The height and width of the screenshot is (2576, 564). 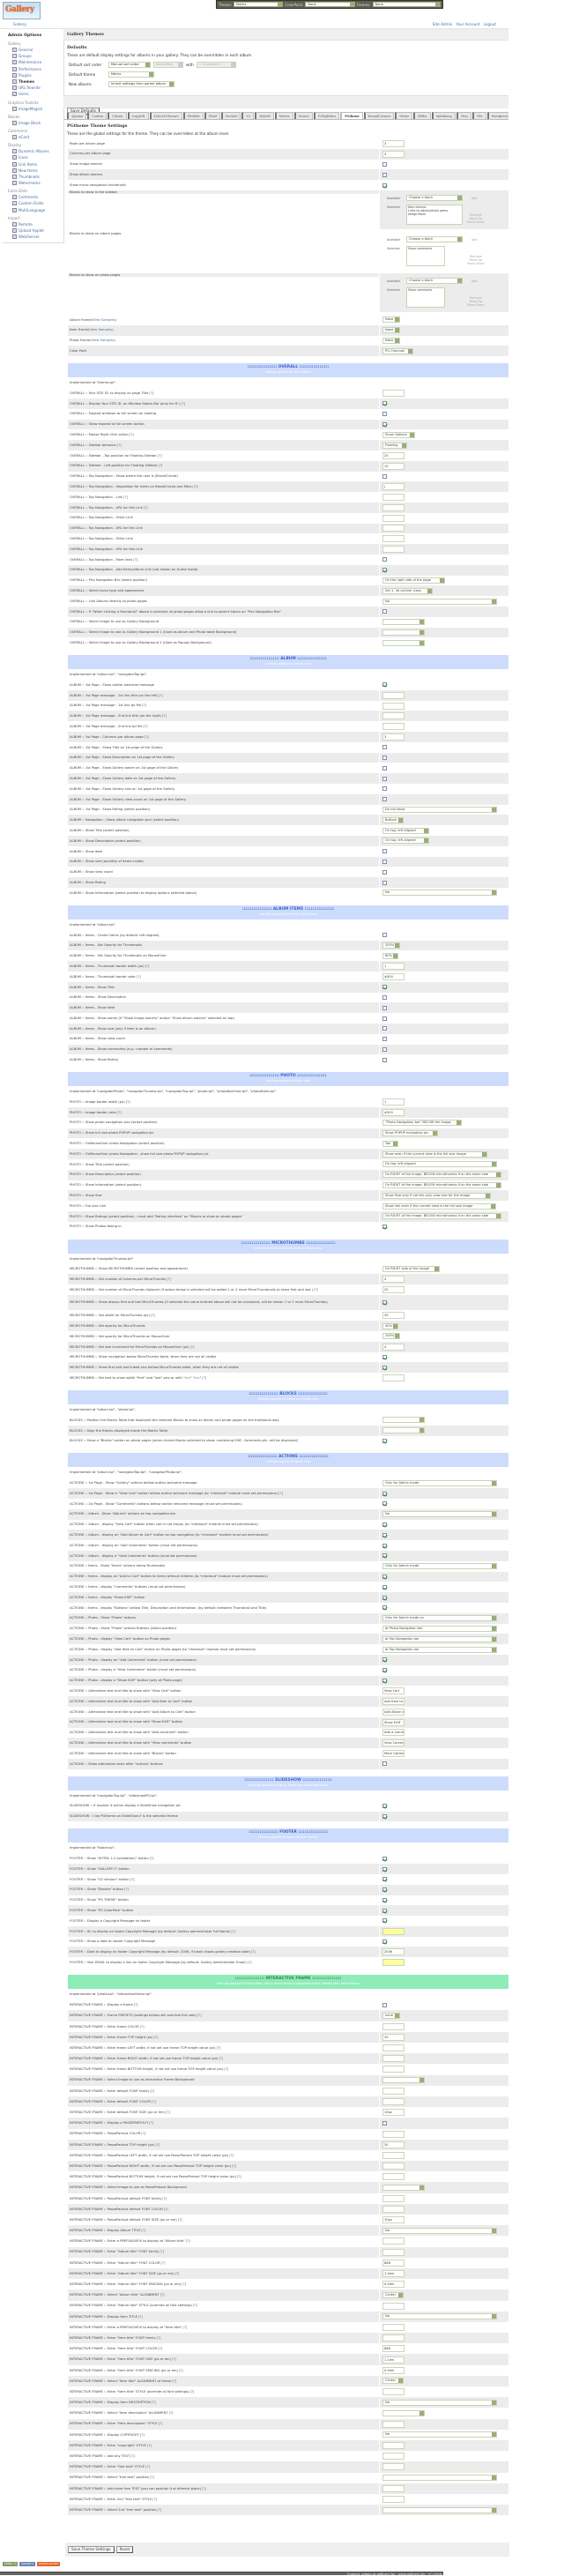 I want to click on setting-select: Only for Admin mode, so click(x=439, y=1482).